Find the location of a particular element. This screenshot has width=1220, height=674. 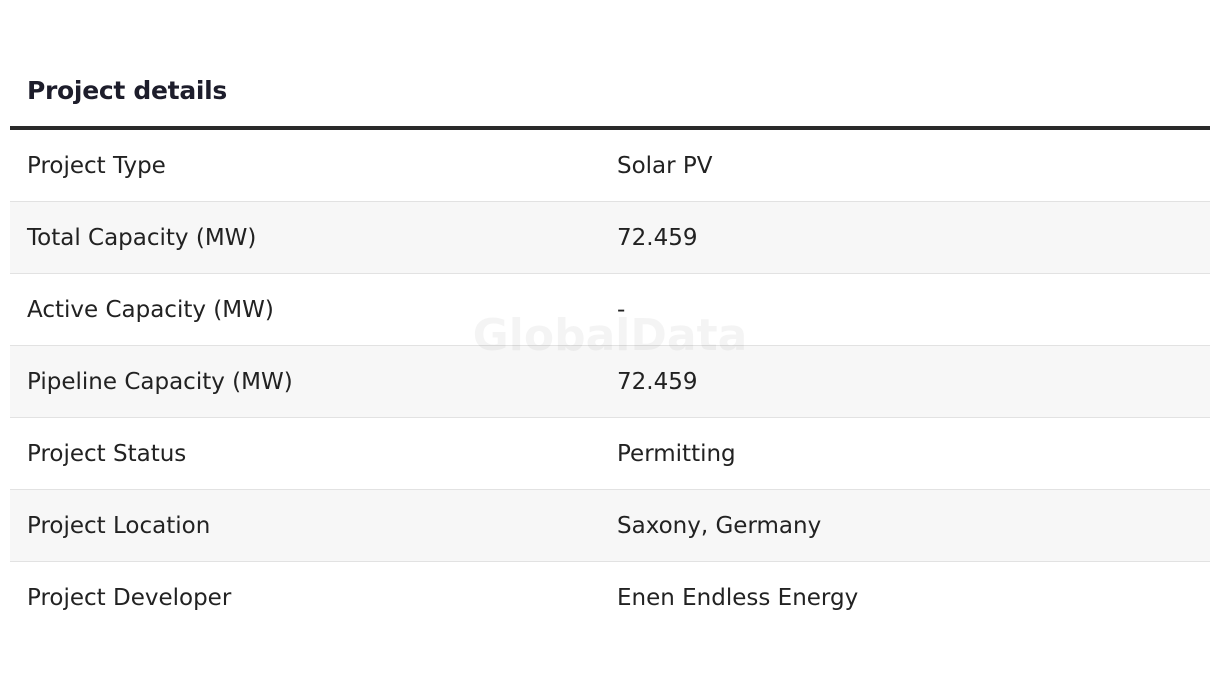

table-row: Pipeline Capacity (MW) 72.459 is located at coordinates (610, 382).